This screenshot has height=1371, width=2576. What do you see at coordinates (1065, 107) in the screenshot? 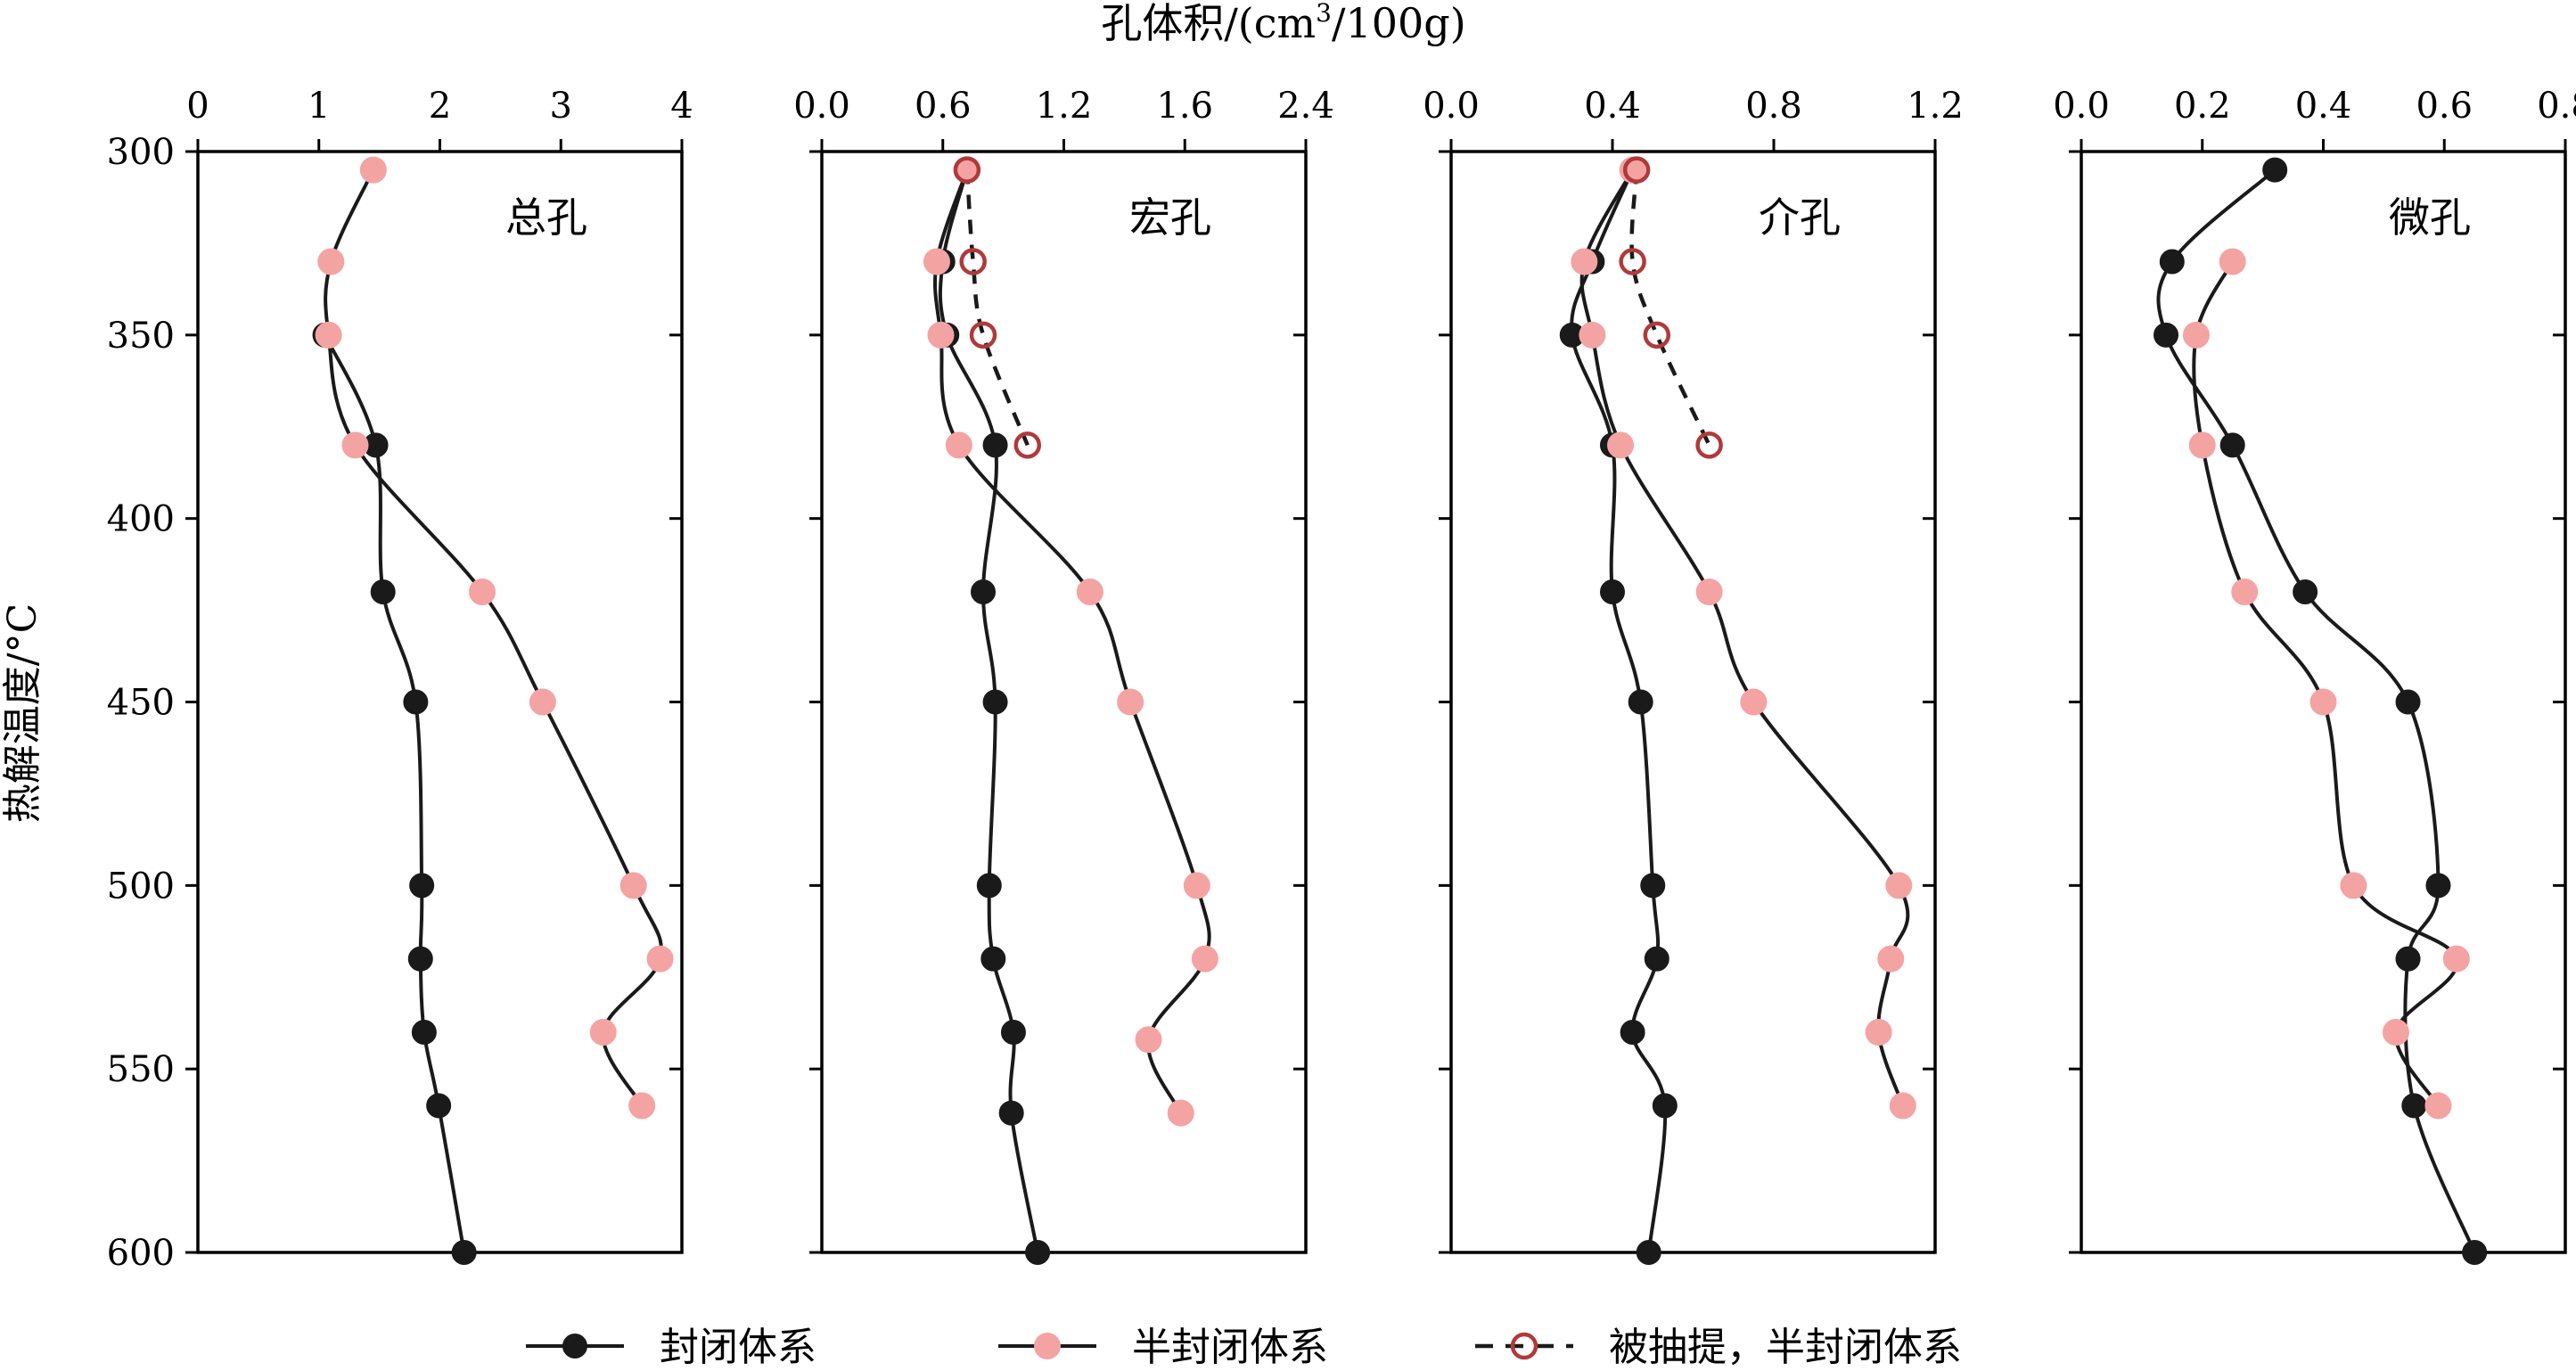
I see `x-tick-label: 1.2` at bounding box center [1065, 107].